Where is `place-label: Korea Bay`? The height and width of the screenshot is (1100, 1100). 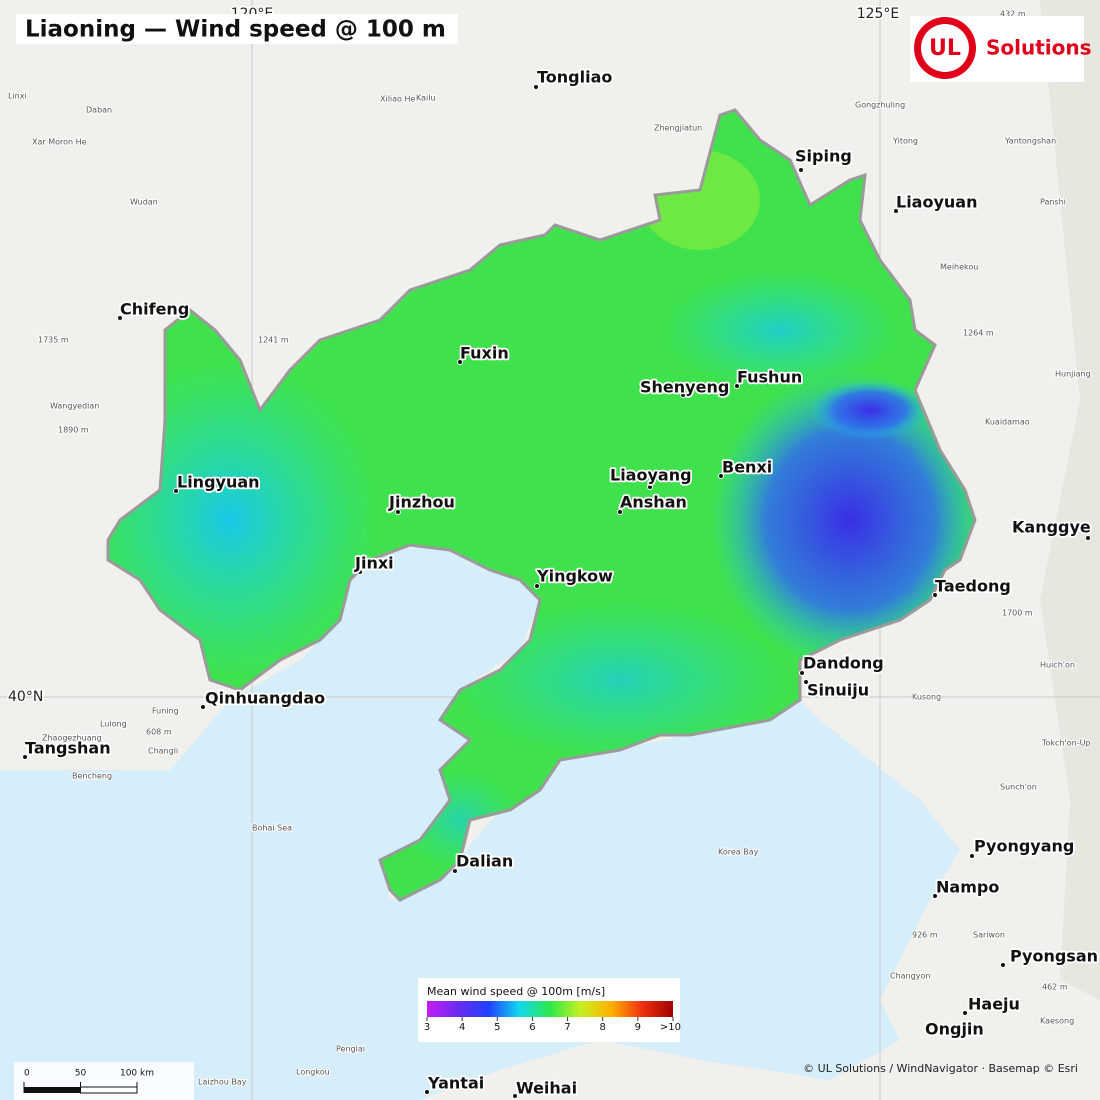
place-label: Korea Bay is located at coordinates (738, 852).